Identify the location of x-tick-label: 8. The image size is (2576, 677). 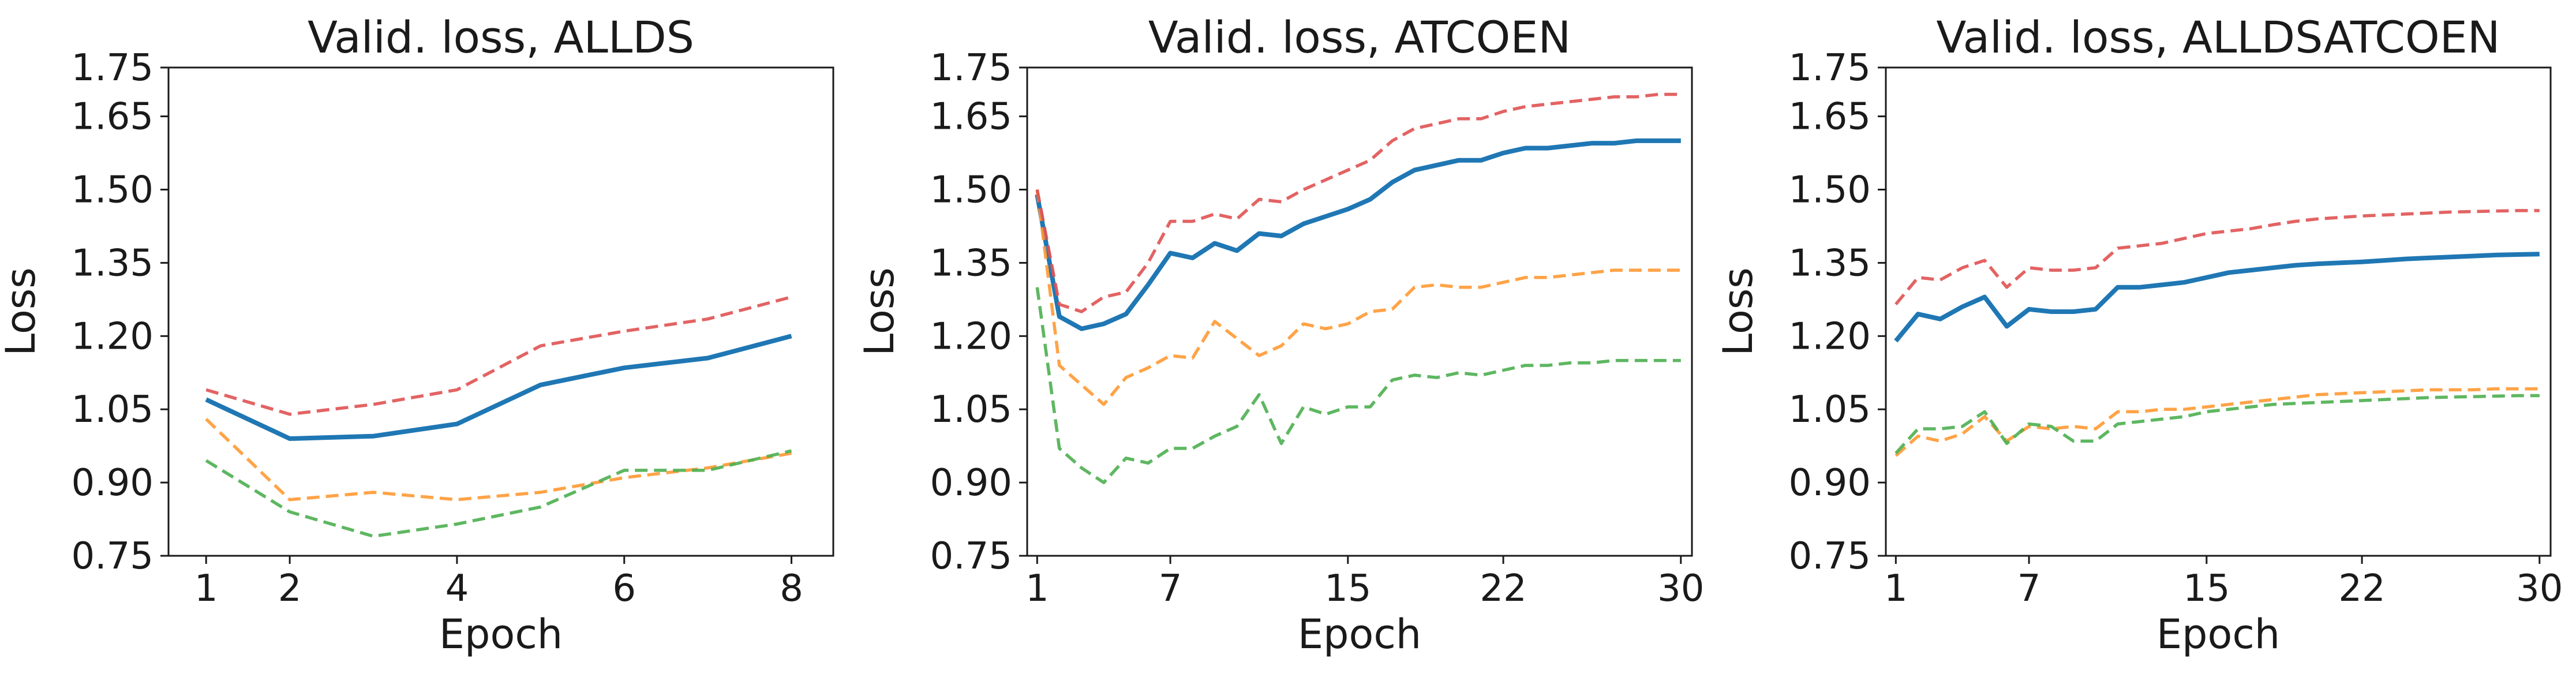
(791, 588).